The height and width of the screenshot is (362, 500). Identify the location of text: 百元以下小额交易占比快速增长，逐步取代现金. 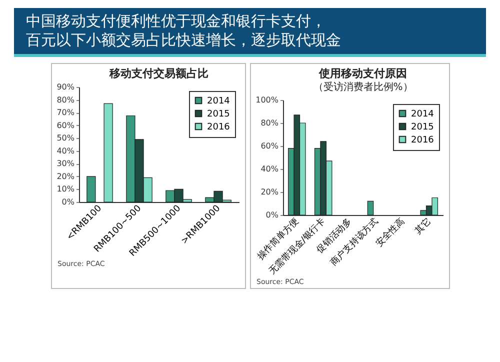
(184, 40).